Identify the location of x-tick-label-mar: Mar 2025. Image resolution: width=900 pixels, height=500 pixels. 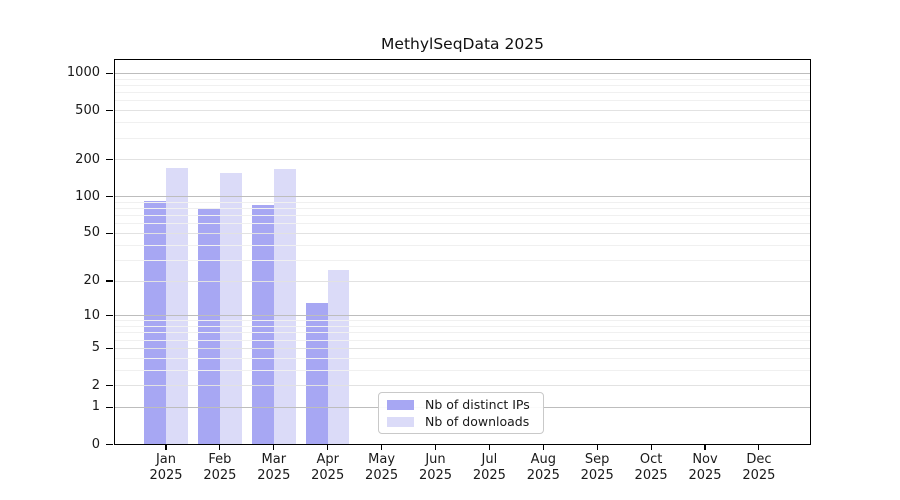
(274, 467).